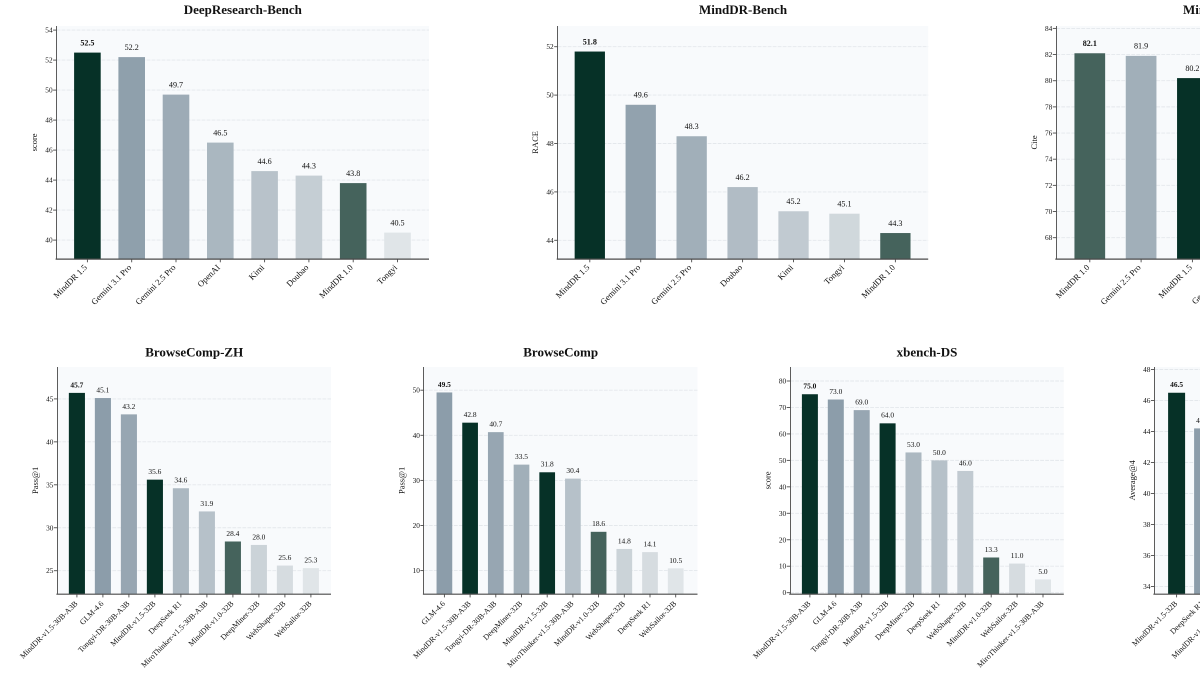 This screenshot has width=1200, height=675. I want to click on svg-text: 49.5, so click(444, 384).